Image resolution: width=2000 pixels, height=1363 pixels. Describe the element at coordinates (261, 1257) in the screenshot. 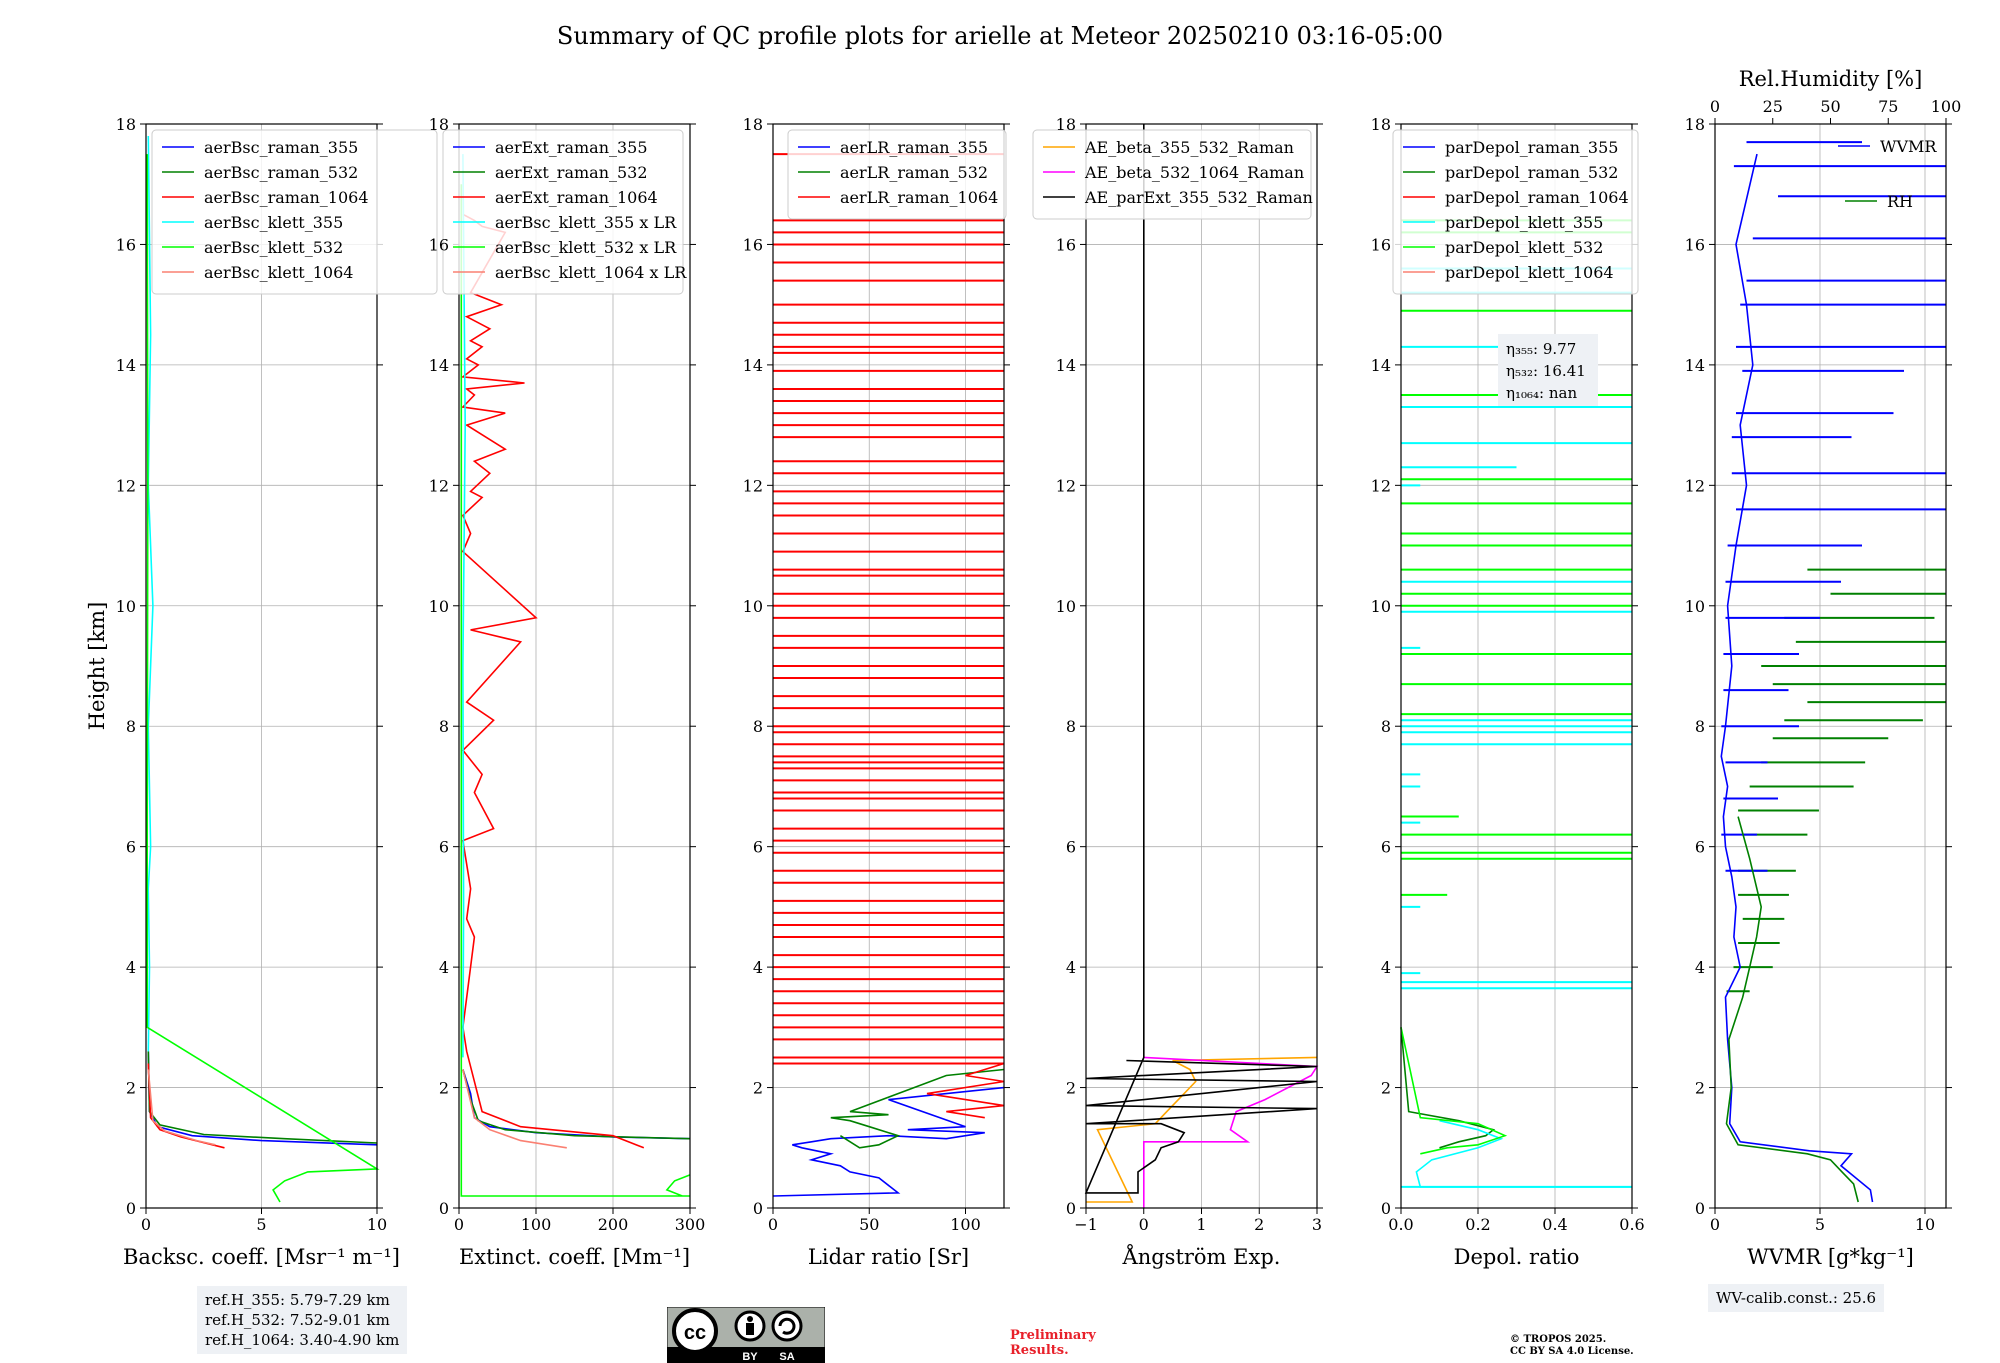

I see `axis-label-x: Backsc. coeff. [Msr⁻¹ m⁻¹]` at that location.